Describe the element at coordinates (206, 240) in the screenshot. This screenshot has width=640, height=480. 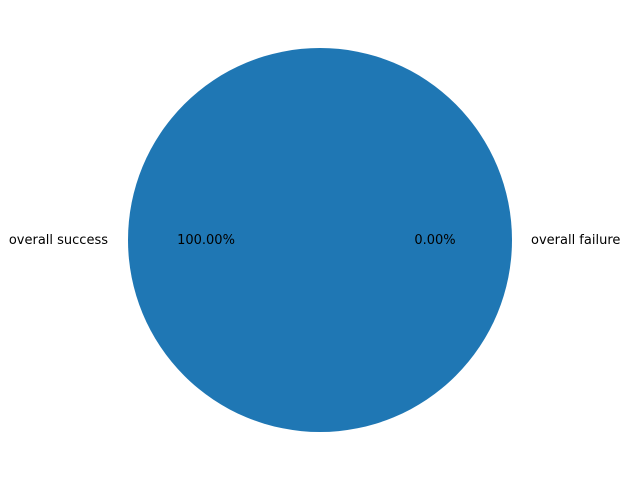
I see `slice-percent-overall-success: 100.00%` at that location.